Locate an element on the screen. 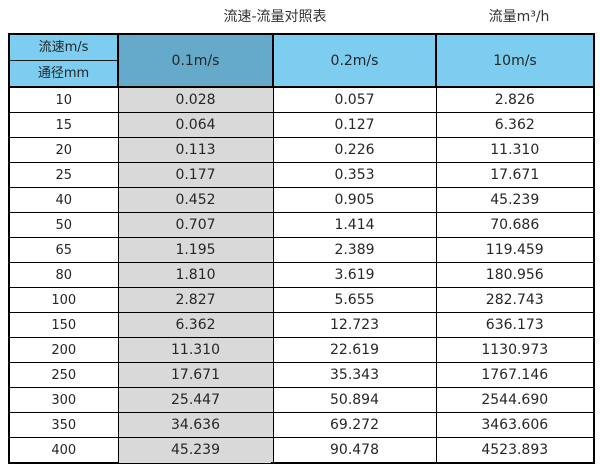 Image resolution: width=600 pixels, height=466 pixels. highlight-column-tail is located at coordinates (195, 461).